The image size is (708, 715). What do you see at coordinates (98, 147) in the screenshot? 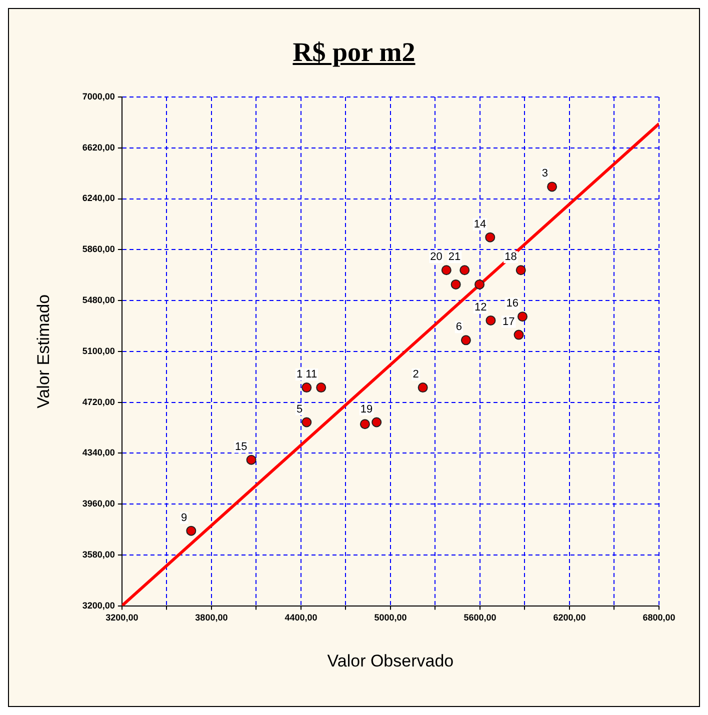
I see `y-tick-label: 6620,00` at bounding box center [98, 147].